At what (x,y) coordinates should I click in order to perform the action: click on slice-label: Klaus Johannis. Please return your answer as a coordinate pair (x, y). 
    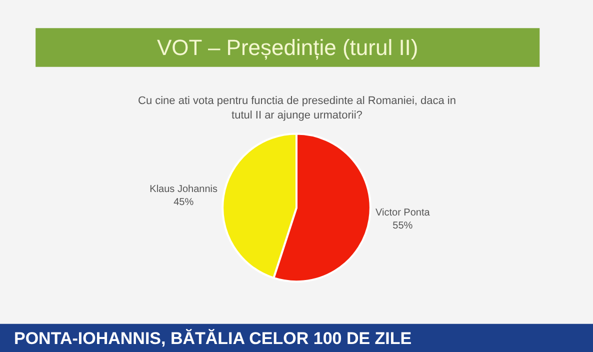
    Looking at the image, I should click on (184, 189).